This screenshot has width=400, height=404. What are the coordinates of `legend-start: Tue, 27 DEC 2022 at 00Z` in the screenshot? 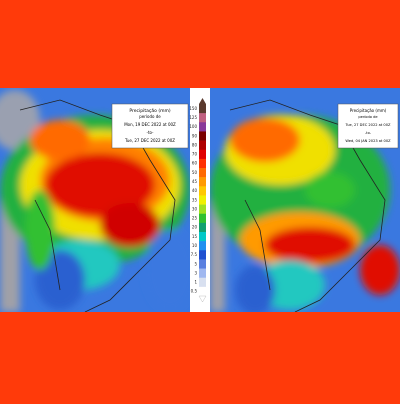 It's located at (368, 125).